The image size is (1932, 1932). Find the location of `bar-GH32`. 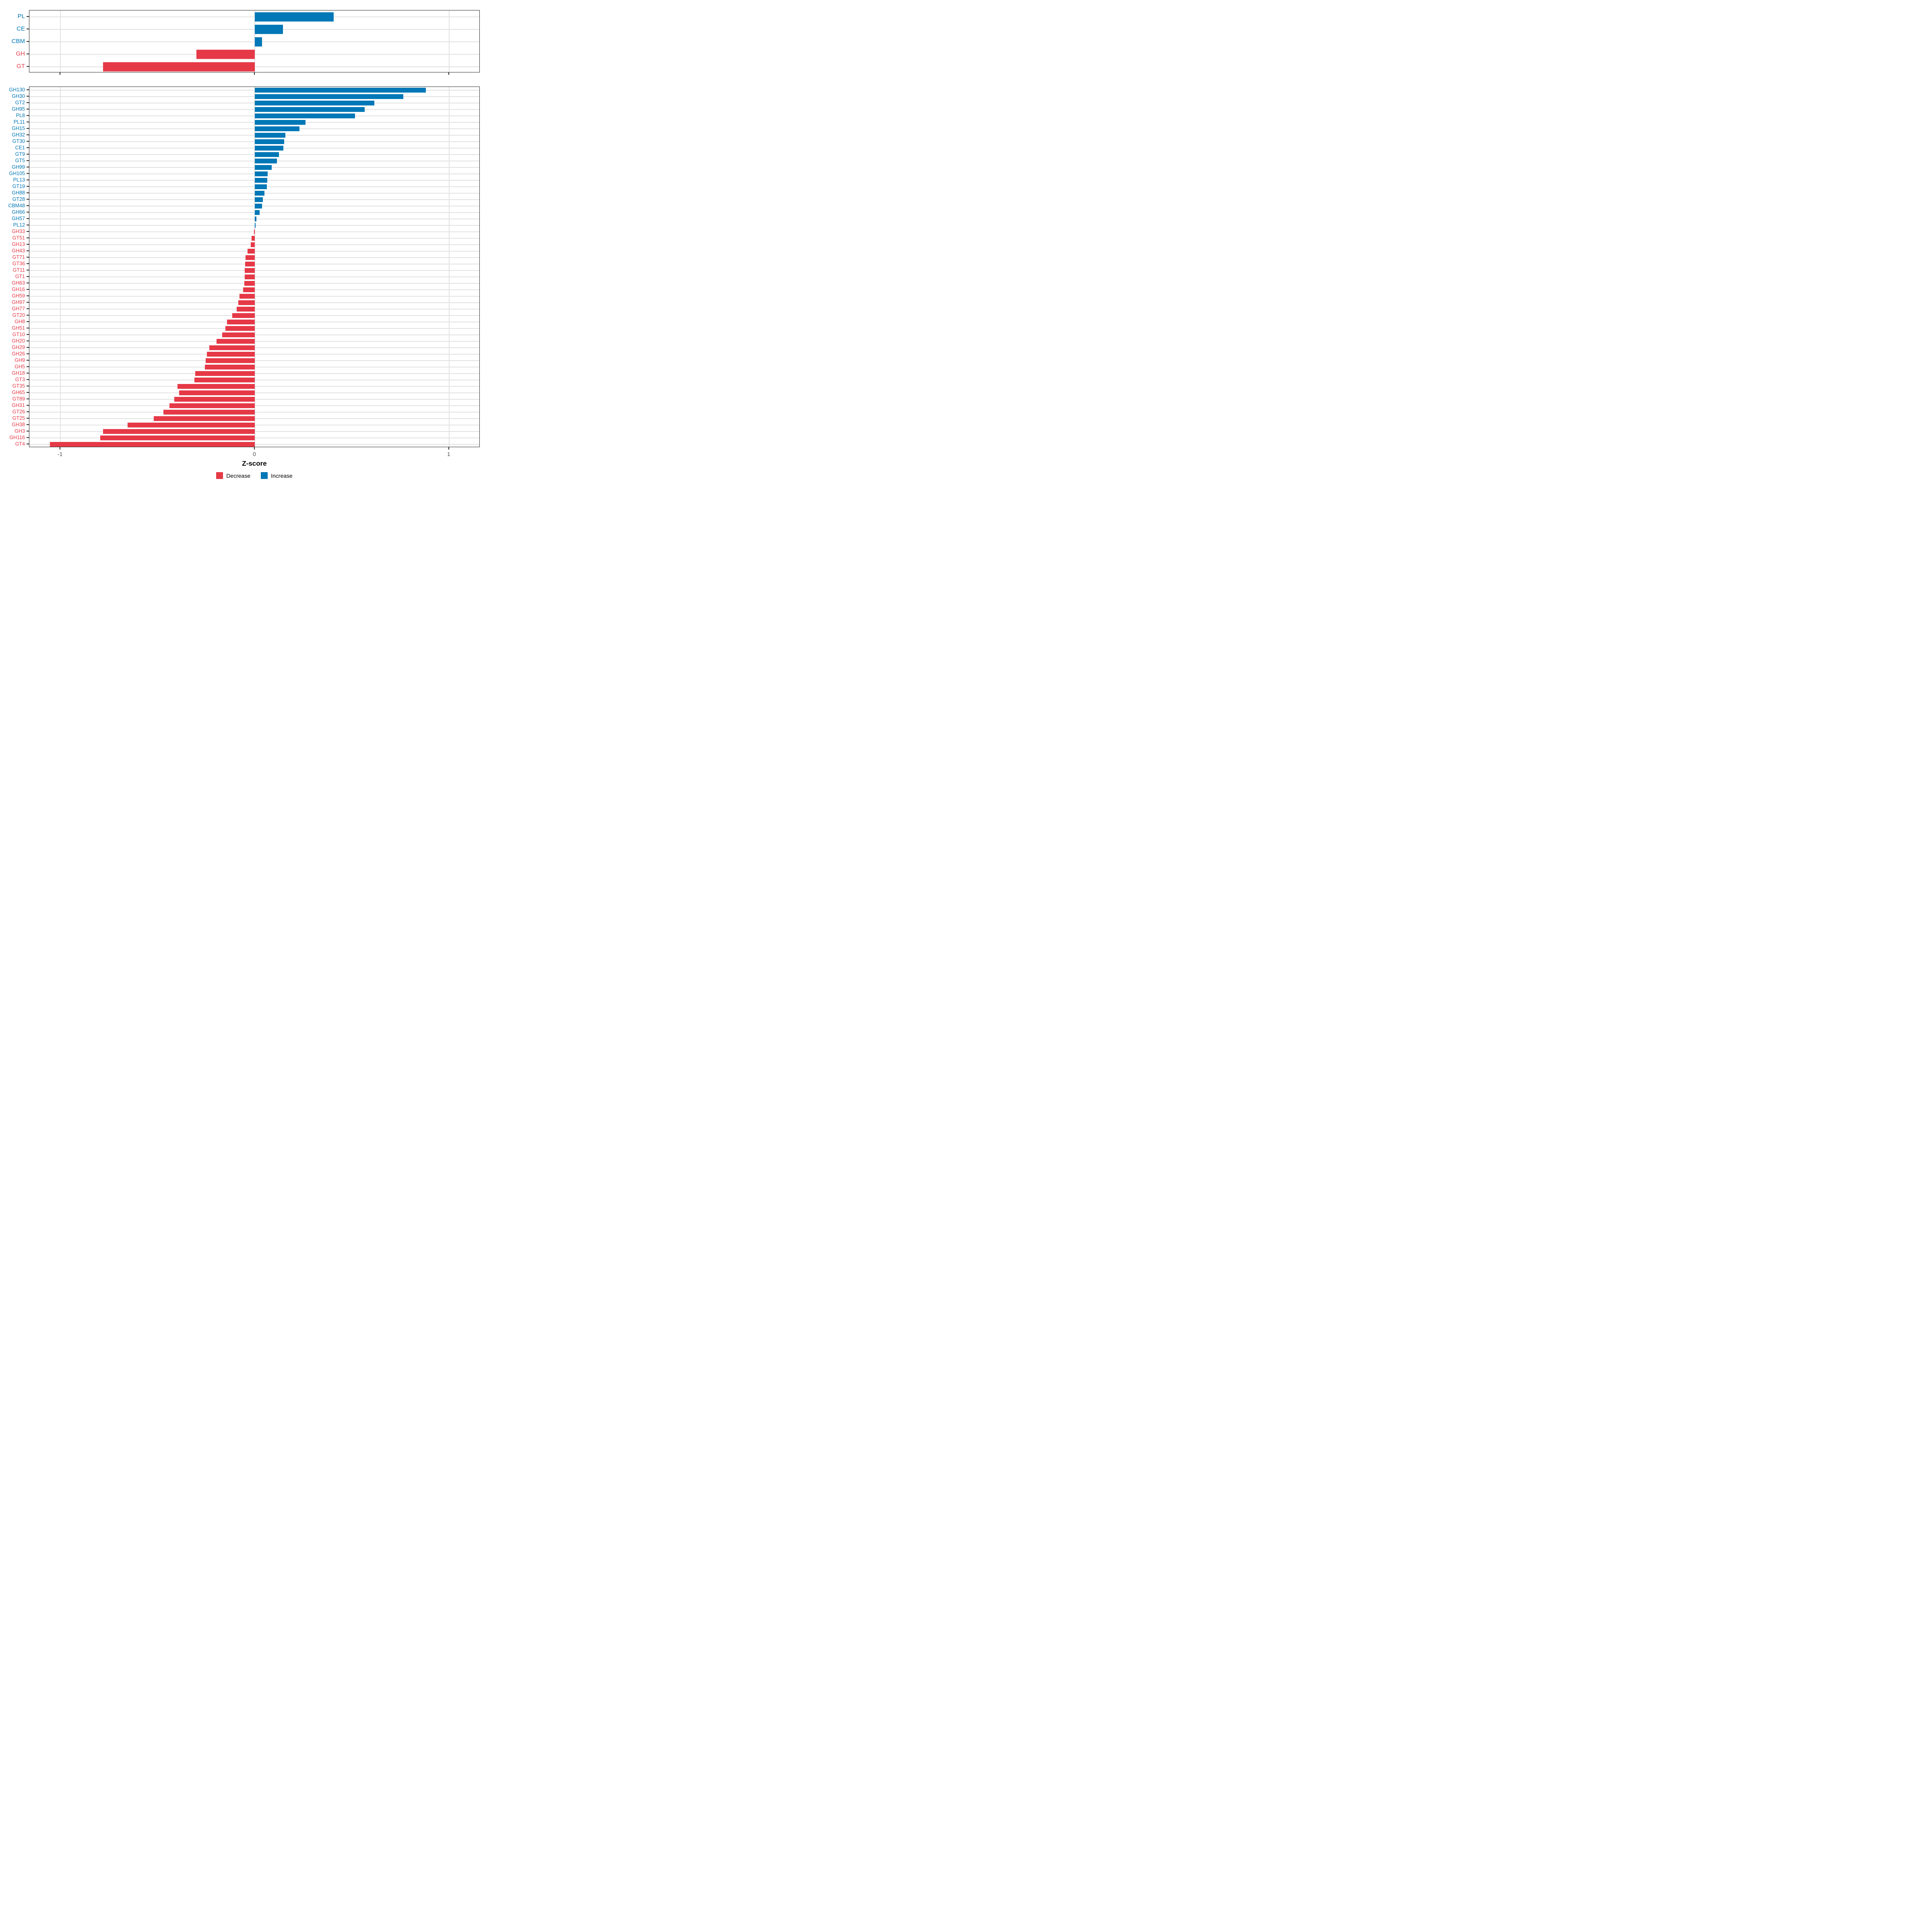

bar-GH32 is located at coordinates (270, 135).